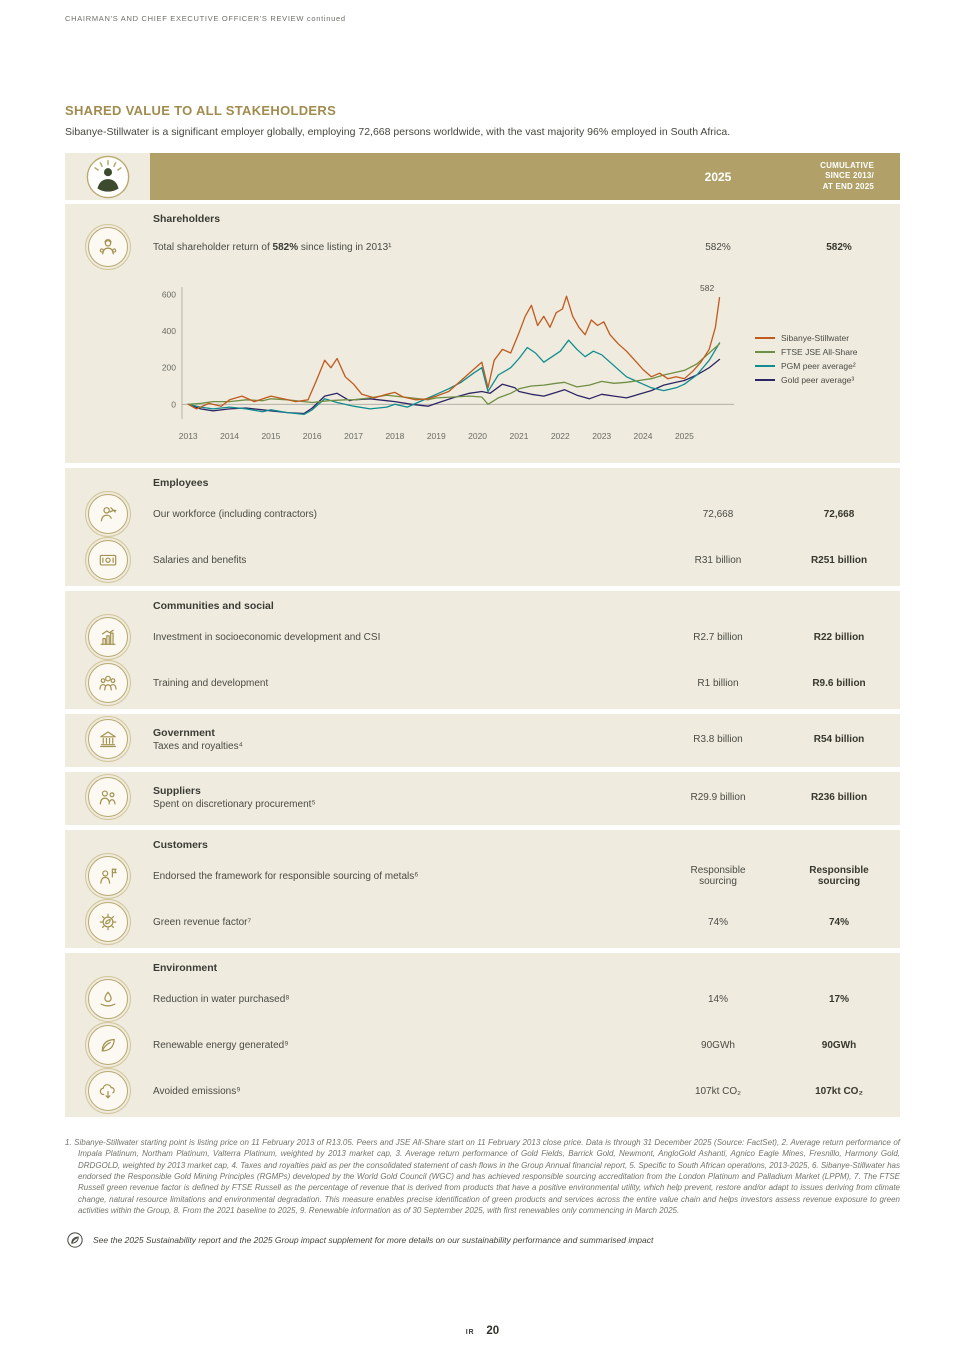 This screenshot has width=965, height=1365. What do you see at coordinates (525, 176) in the screenshot?
I see `table-header-bar: 2025 CUMULATIVE SINCE 2013/ AT END 2025` at bounding box center [525, 176].